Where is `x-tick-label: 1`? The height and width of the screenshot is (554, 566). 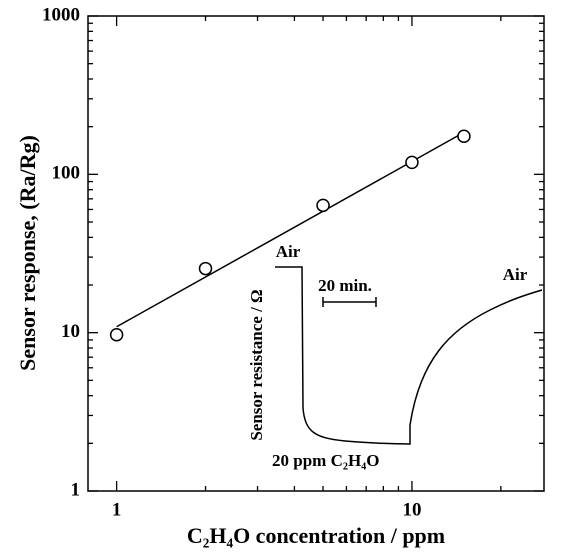
x-tick-label: 1 is located at coordinates (117, 509).